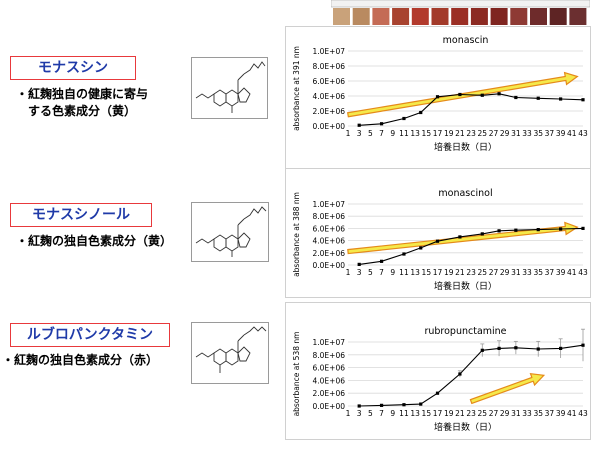 The height and width of the screenshot is (451, 600). What do you see at coordinates (296, 374) in the screenshot?
I see `y-axis-label: absorbance at 538 nm` at bounding box center [296, 374].